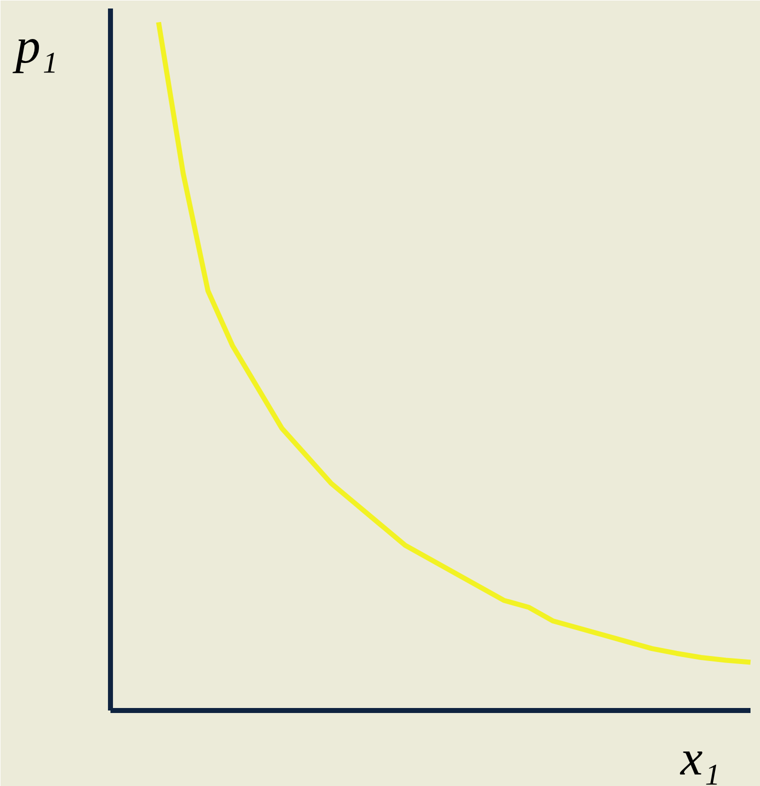 This screenshot has width=760, height=786. Describe the element at coordinates (700, 757) in the screenshot. I see `x-axis-title: x₁` at that location.